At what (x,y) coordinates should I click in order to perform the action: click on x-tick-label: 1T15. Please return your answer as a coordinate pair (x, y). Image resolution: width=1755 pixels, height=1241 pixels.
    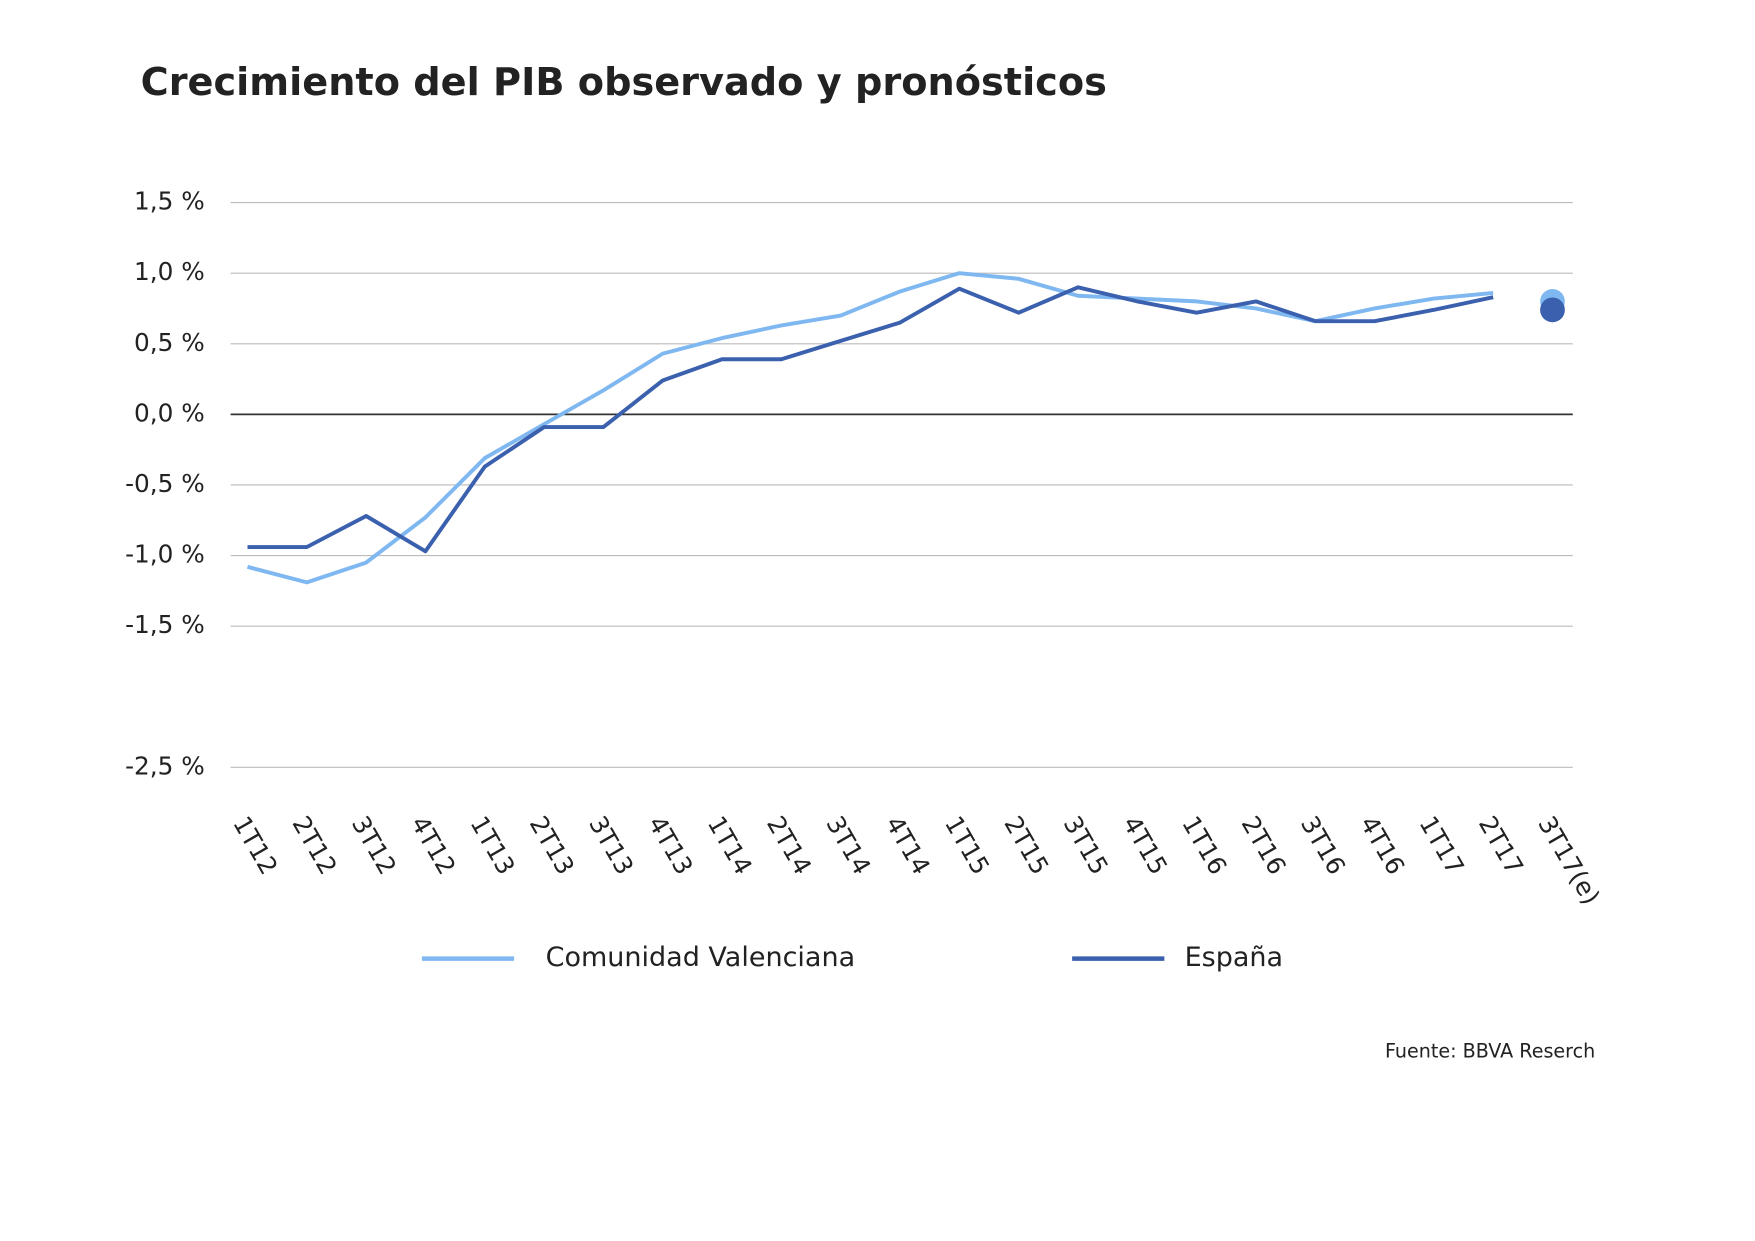
    Looking at the image, I should click on (967, 845).